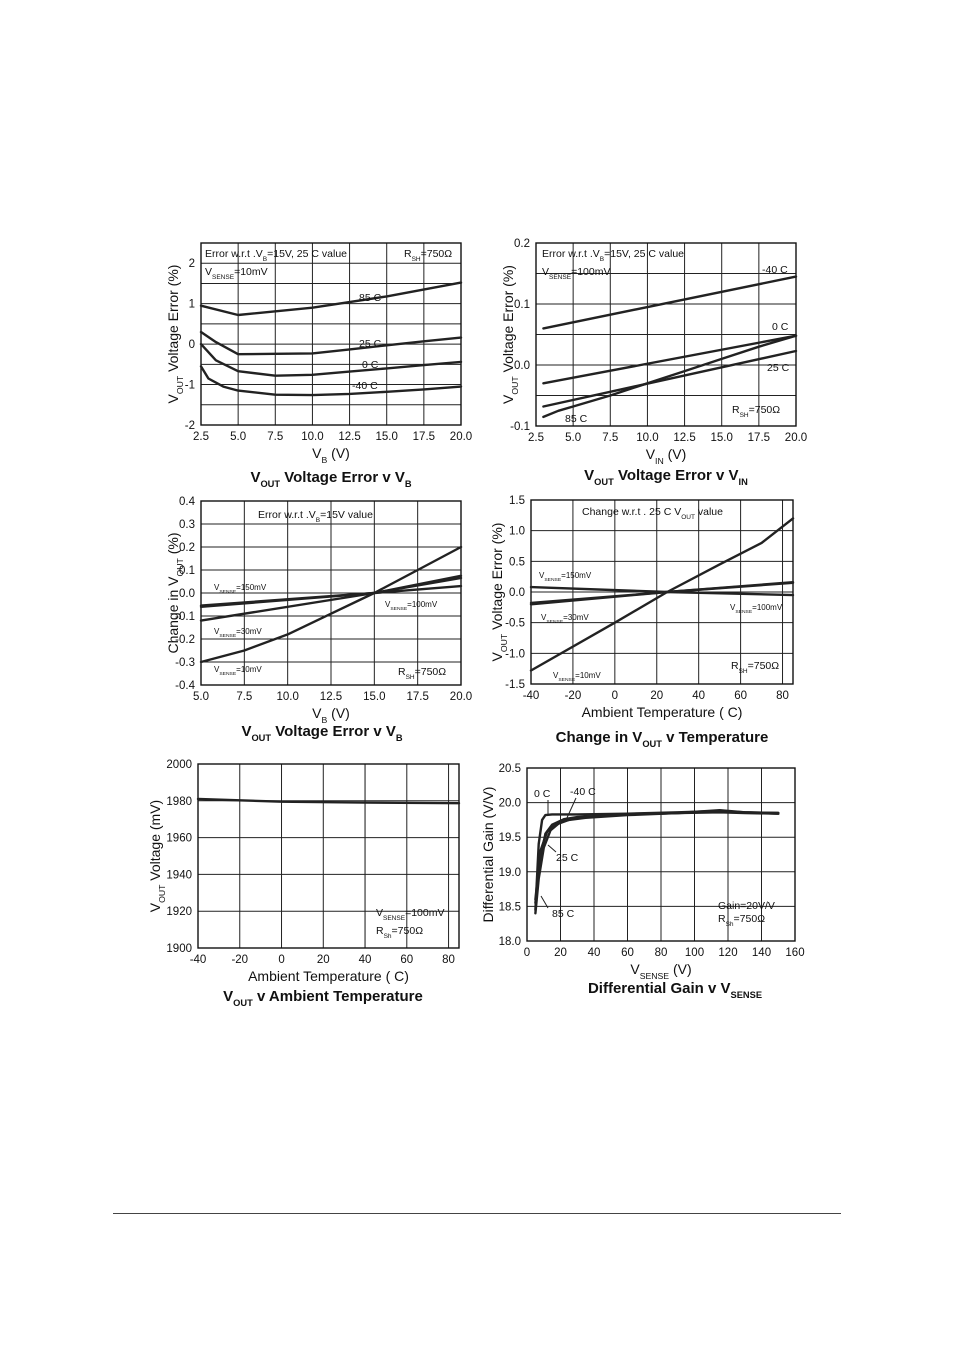 The height and width of the screenshot is (1350, 954). Describe the element at coordinates (157, 856) in the screenshot. I see `y-axis-label: VOUT Voltage (mV)` at that location.